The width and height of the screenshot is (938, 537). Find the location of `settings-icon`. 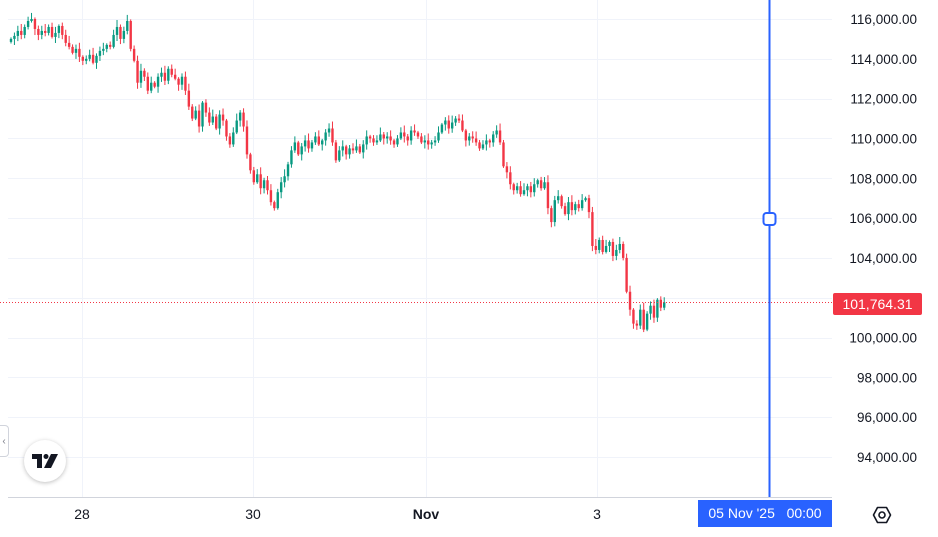

settings-icon is located at coordinates (882, 515).